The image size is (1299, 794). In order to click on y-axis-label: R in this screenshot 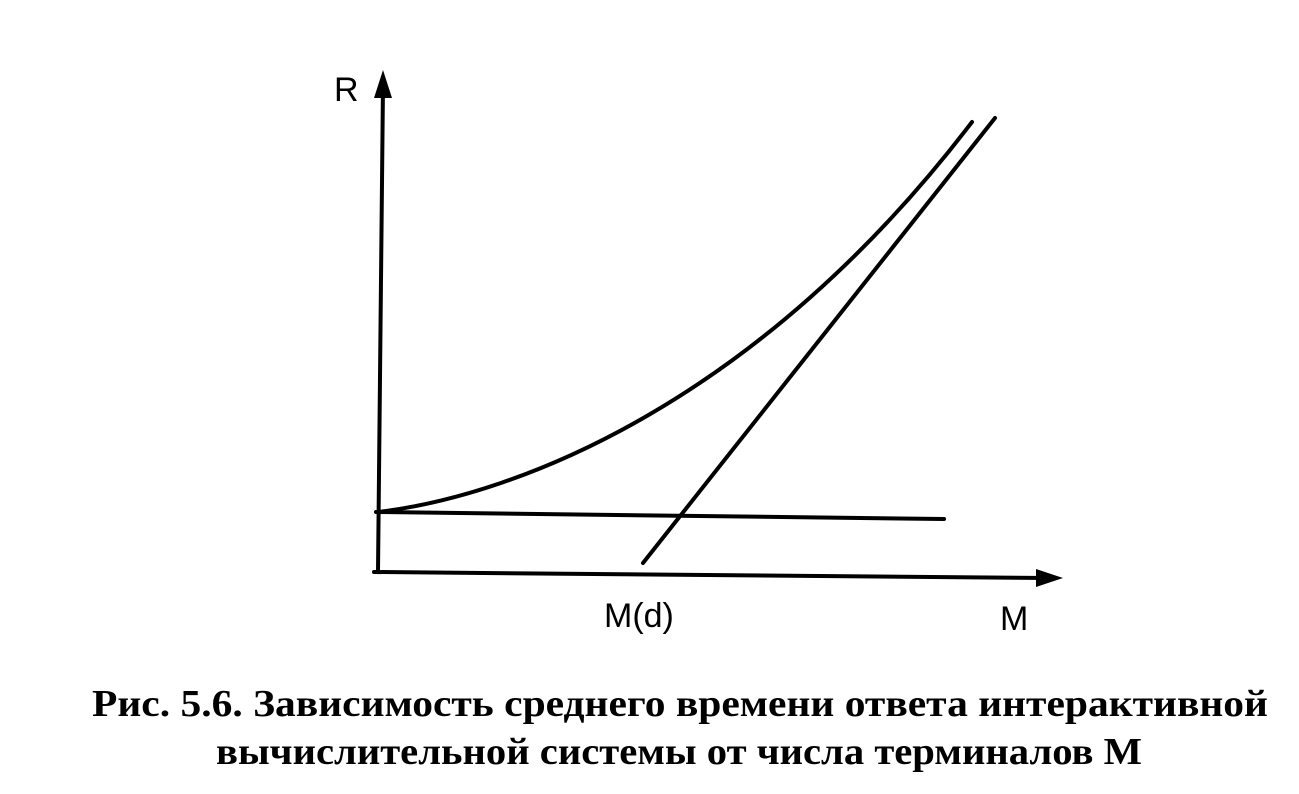, I will do `click(346, 90)`.